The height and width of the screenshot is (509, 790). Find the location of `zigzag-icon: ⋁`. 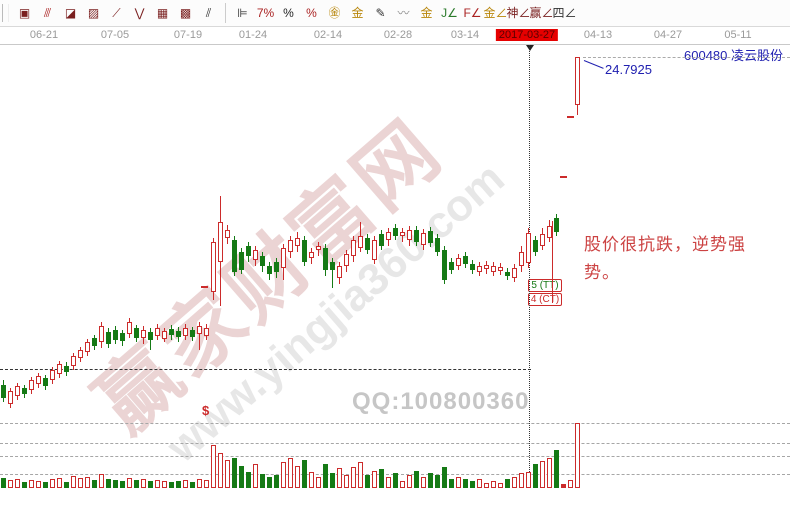

zigzag-icon: ⋁ is located at coordinates (139, 13).